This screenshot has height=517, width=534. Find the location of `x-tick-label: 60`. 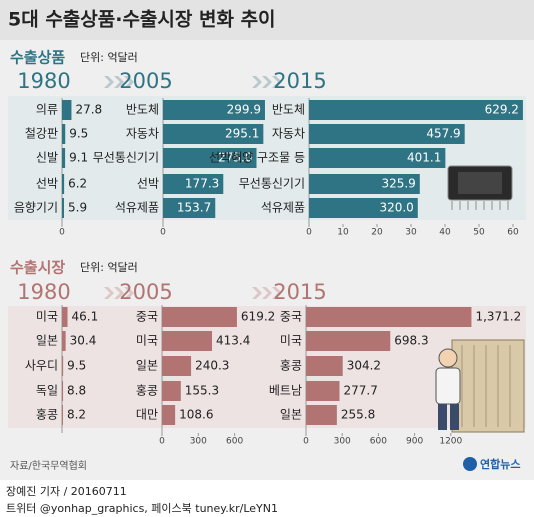

x-tick-label: 60 is located at coordinates (513, 233).